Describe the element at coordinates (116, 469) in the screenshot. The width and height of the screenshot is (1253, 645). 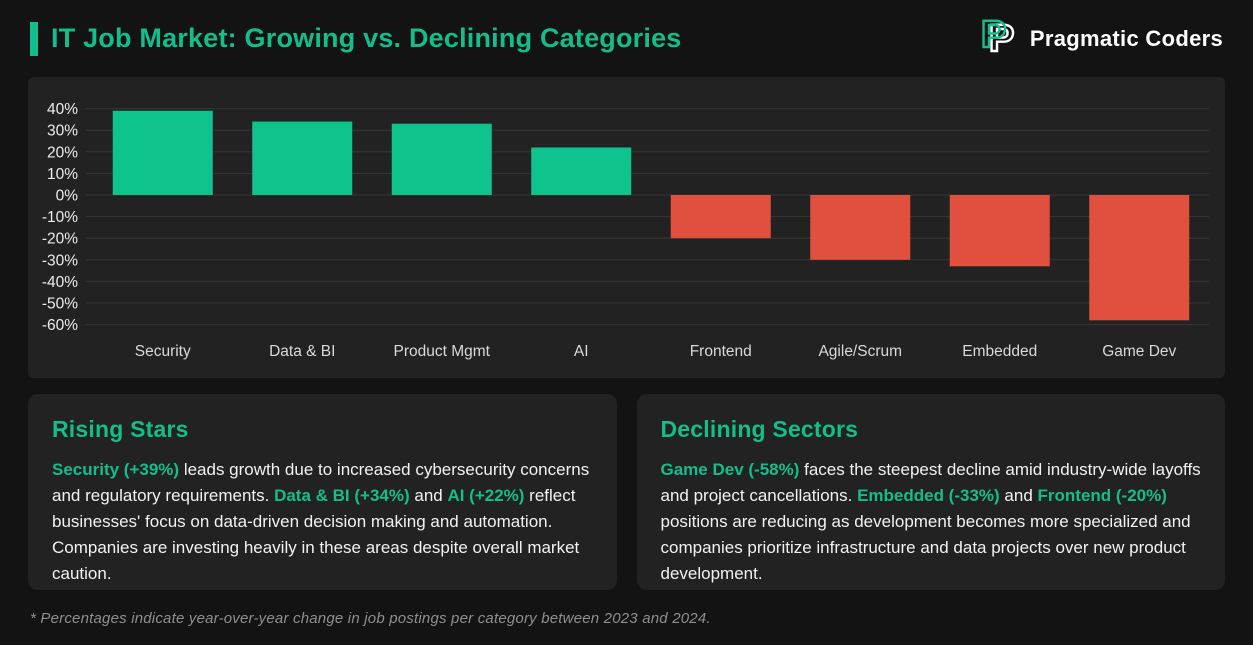
I see `highlighted-stat: Security (+39%)` at that location.